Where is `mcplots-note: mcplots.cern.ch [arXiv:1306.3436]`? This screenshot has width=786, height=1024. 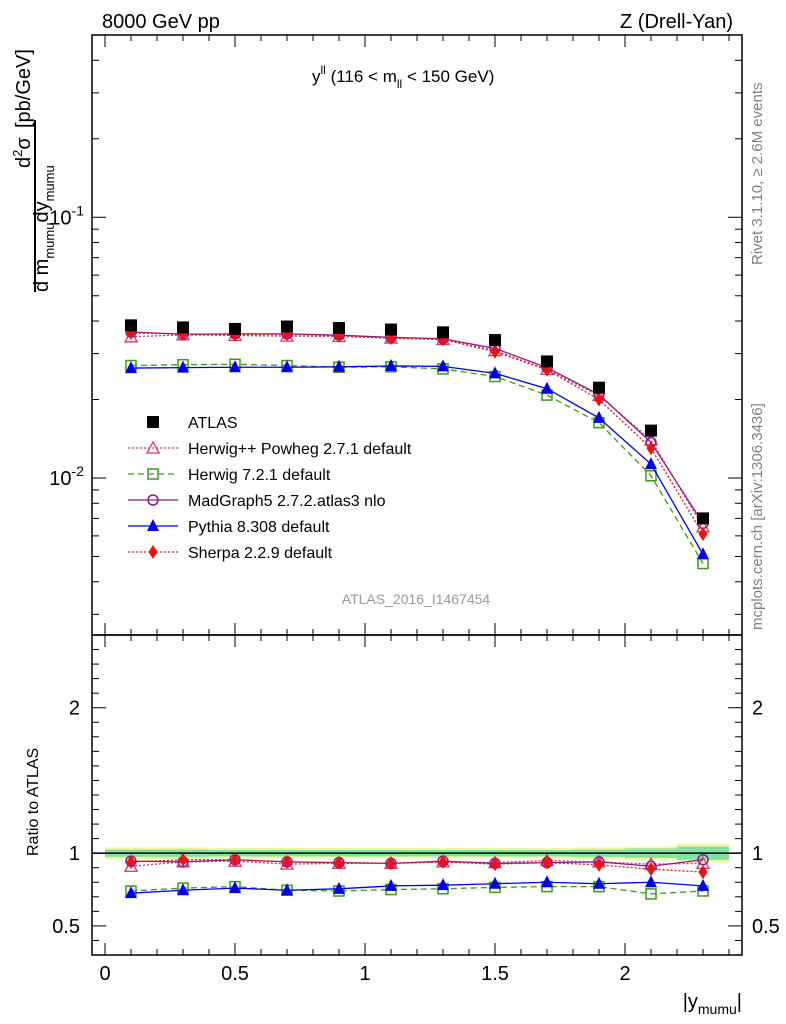 mcplots-note: mcplots.cern.ch [arXiv:1306.3436] is located at coordinates (757, 516).